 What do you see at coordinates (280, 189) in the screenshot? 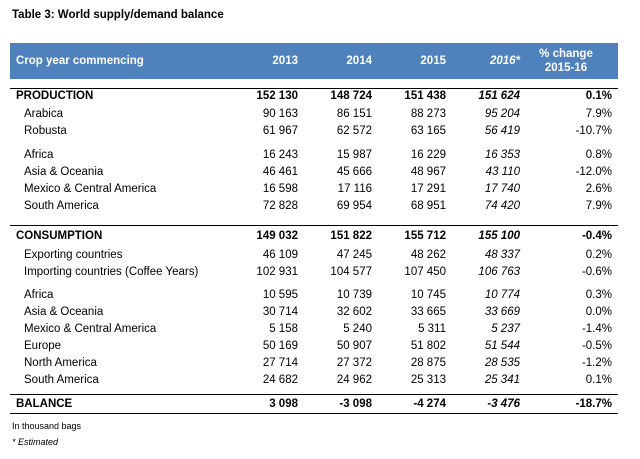
I see `cell-2013: 16 598` at bounding box center [280, 189].